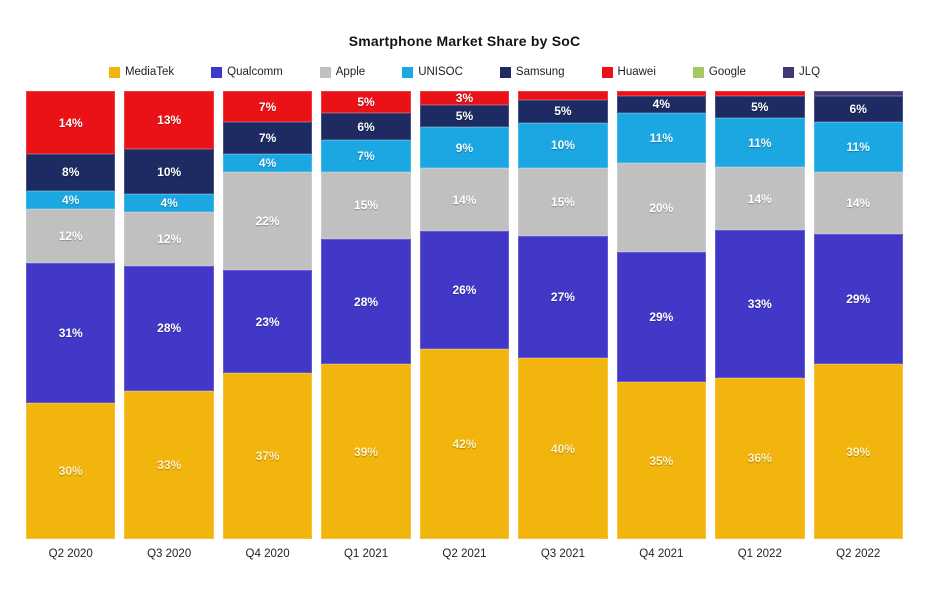 The image size is (929, 611). Describe the element at coordinates (607, 72) in the screenshot. I see `legend-swatch-huawei` at that location.